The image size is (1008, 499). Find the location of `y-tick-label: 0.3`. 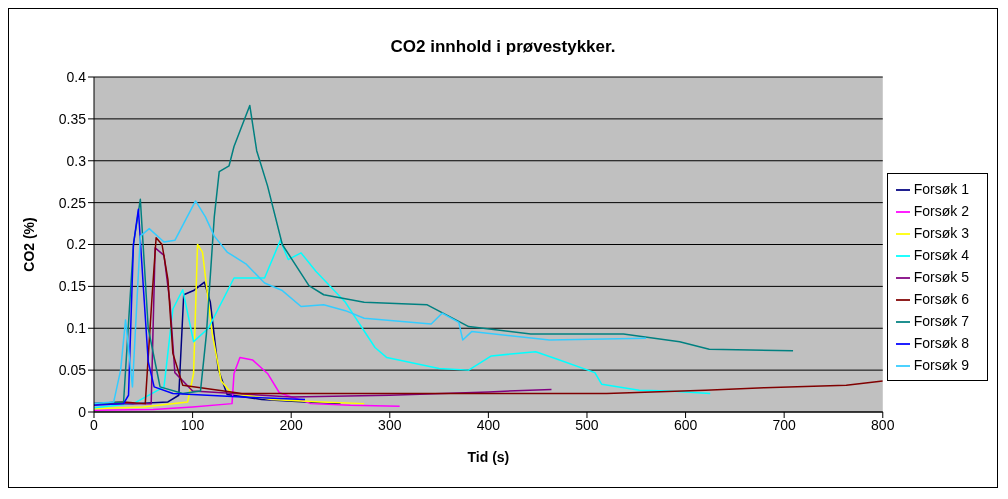

y-tick-label: 0.3 is located at coordinates (76, 160).